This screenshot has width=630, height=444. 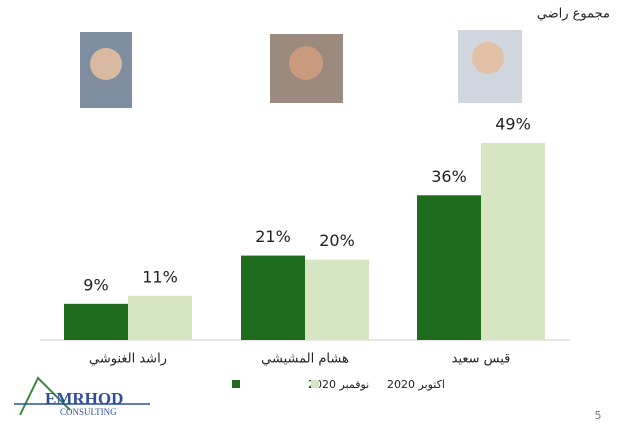 What do you see at coordinates (273, 236) in the screenshot?
I see `value-label: 21%` at bounding box center [273, 236].